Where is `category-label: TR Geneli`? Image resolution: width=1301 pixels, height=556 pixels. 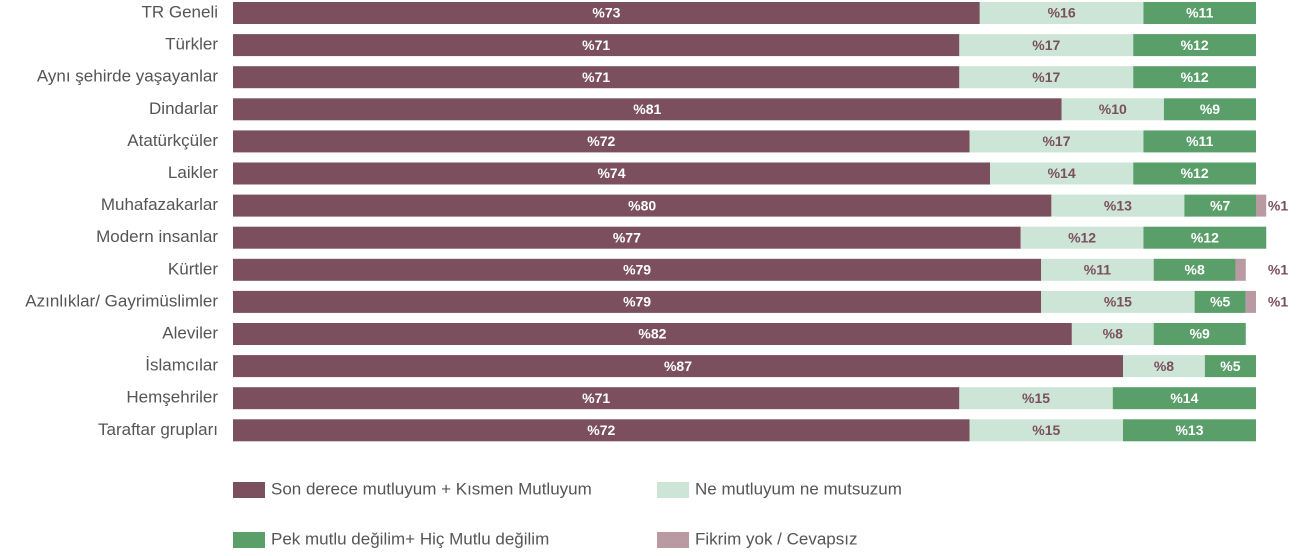
category-label: TR Geneli is located at coordinates (179, 11).